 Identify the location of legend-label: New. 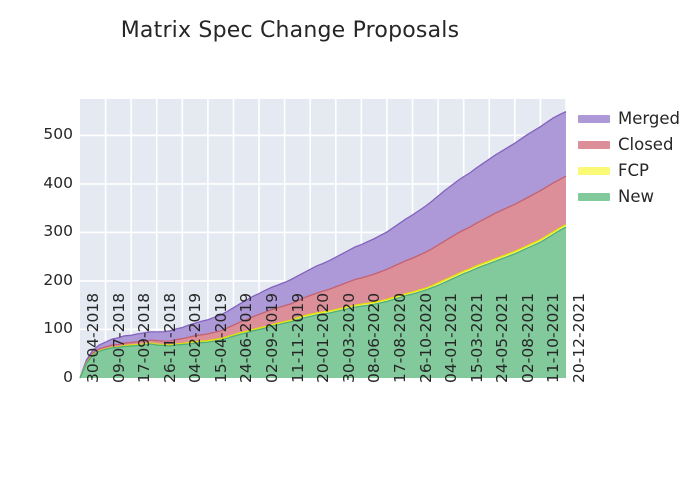
(636, 196).